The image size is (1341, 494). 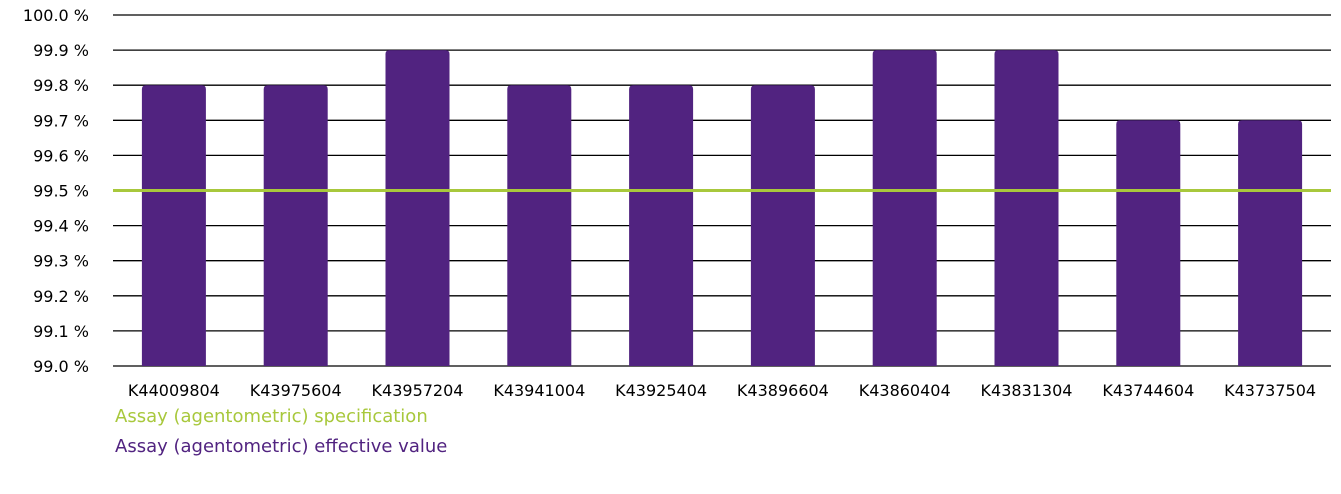 I want to click on bar-k43744604, so click(x=1148, y=243).